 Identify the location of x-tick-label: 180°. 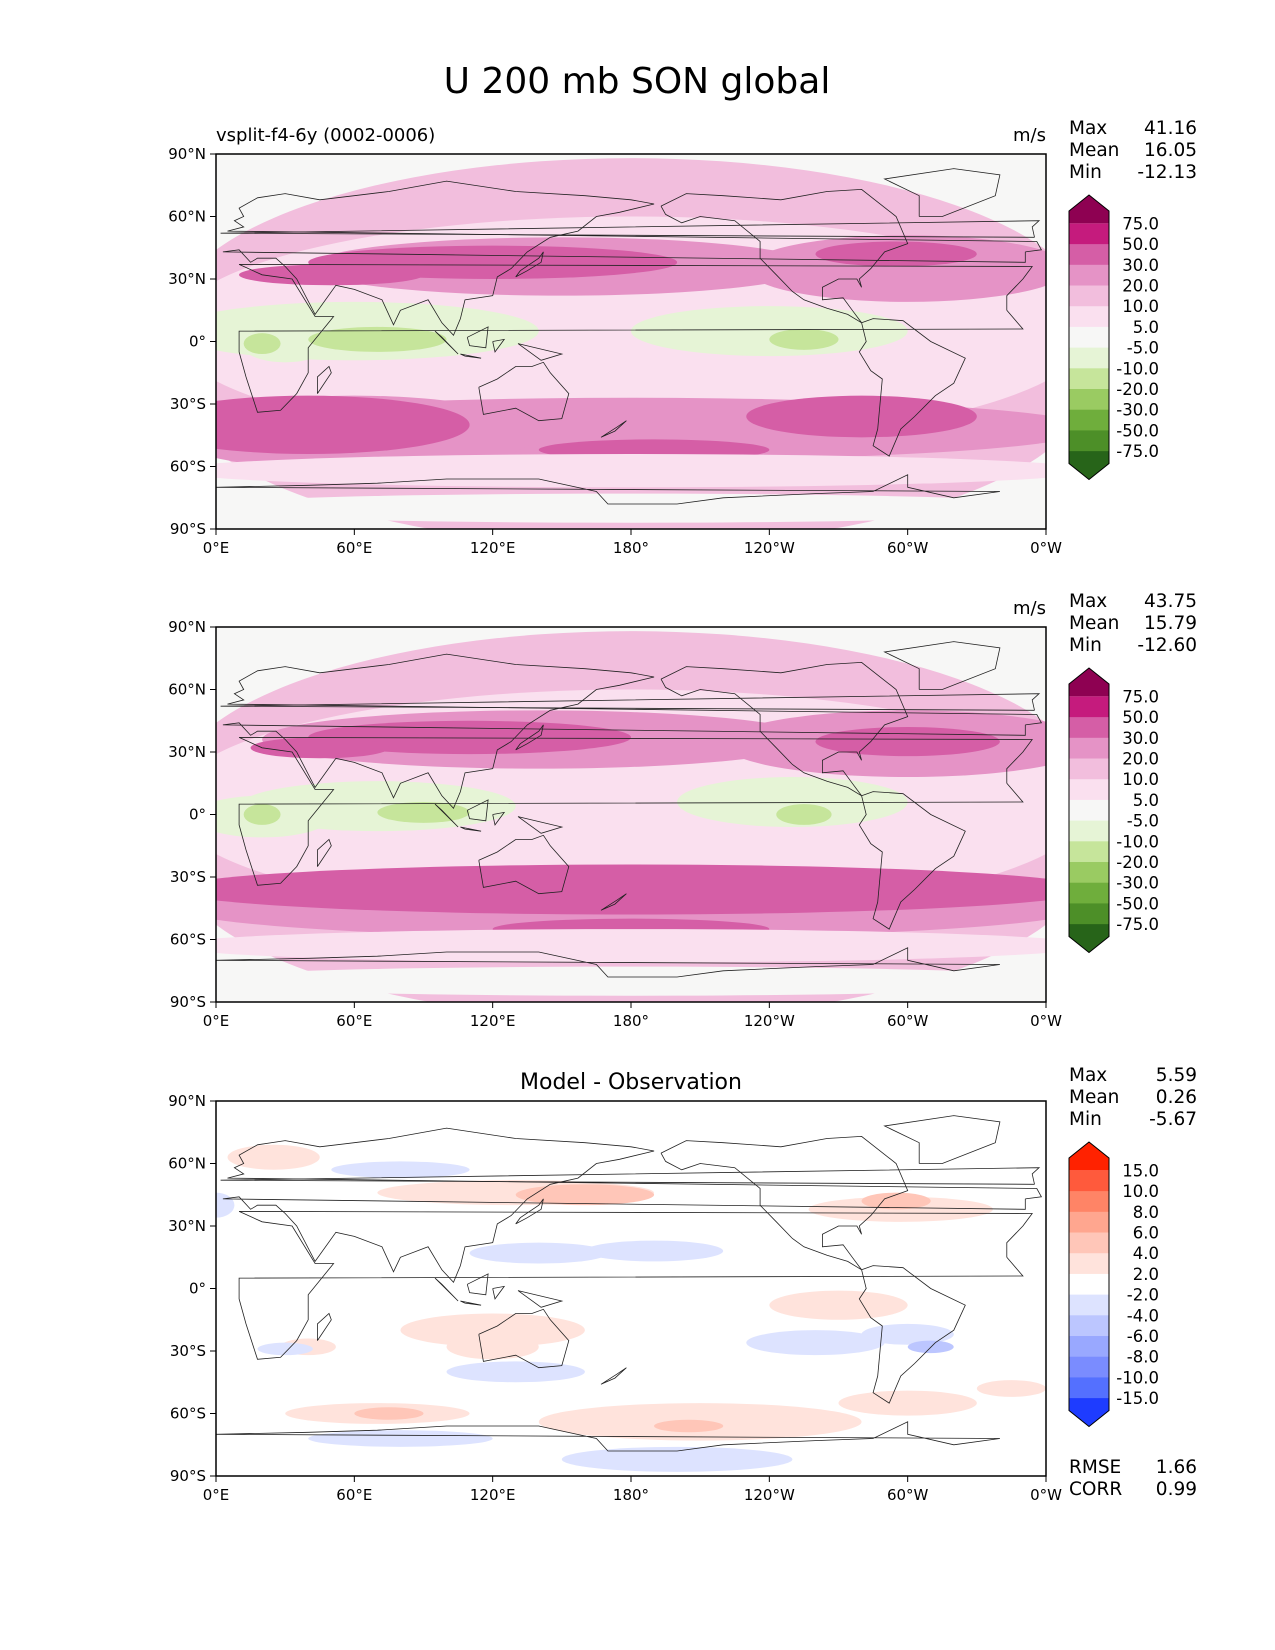
(631, 1495).